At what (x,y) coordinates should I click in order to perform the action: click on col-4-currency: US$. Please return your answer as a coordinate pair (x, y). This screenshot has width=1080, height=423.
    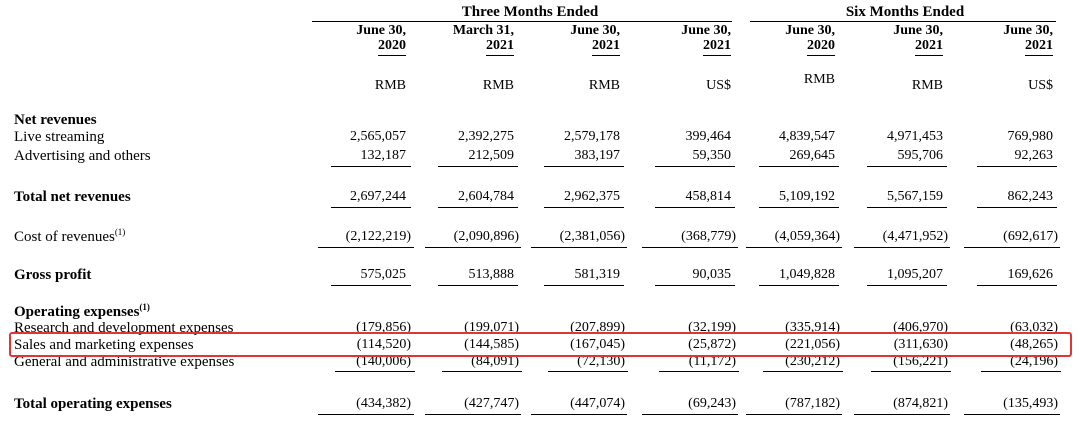
    Looking at the image, I should click on (718, 85).